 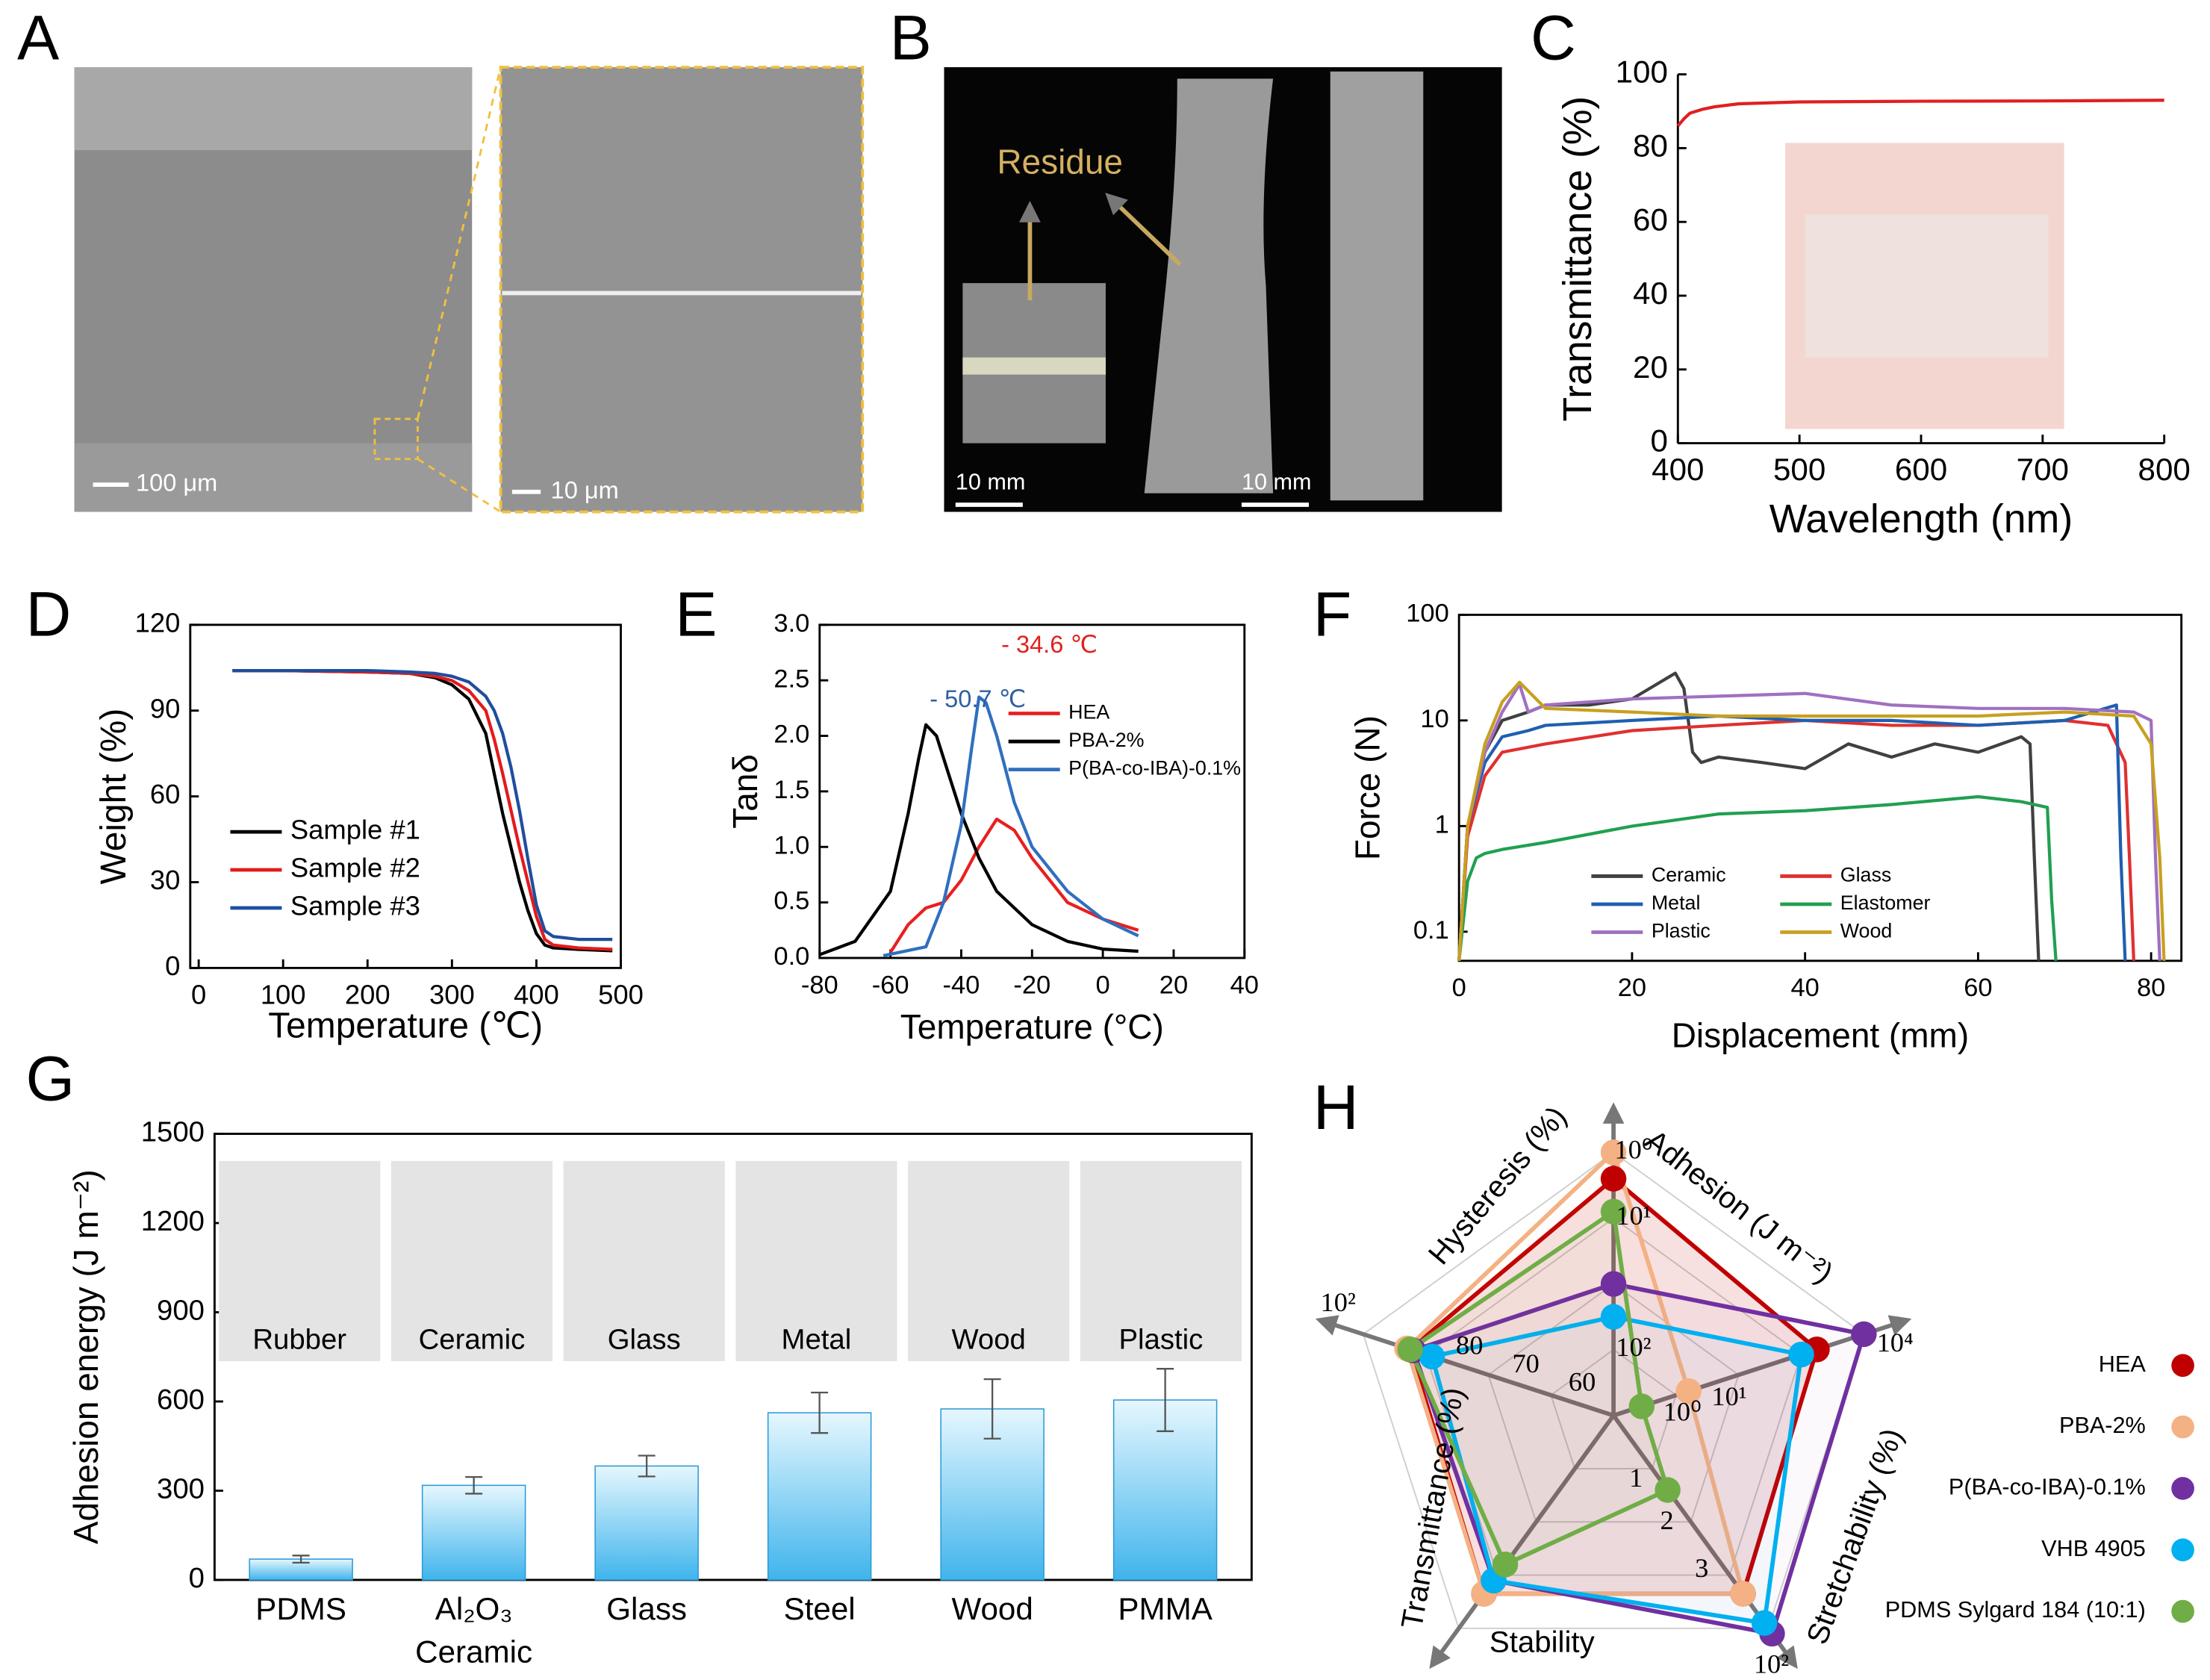 What do you see at coordinates (1895, 1342) in the screenshot?
I see `radar-tick-label: 10⁴` at bounding box center [1895, 1342].